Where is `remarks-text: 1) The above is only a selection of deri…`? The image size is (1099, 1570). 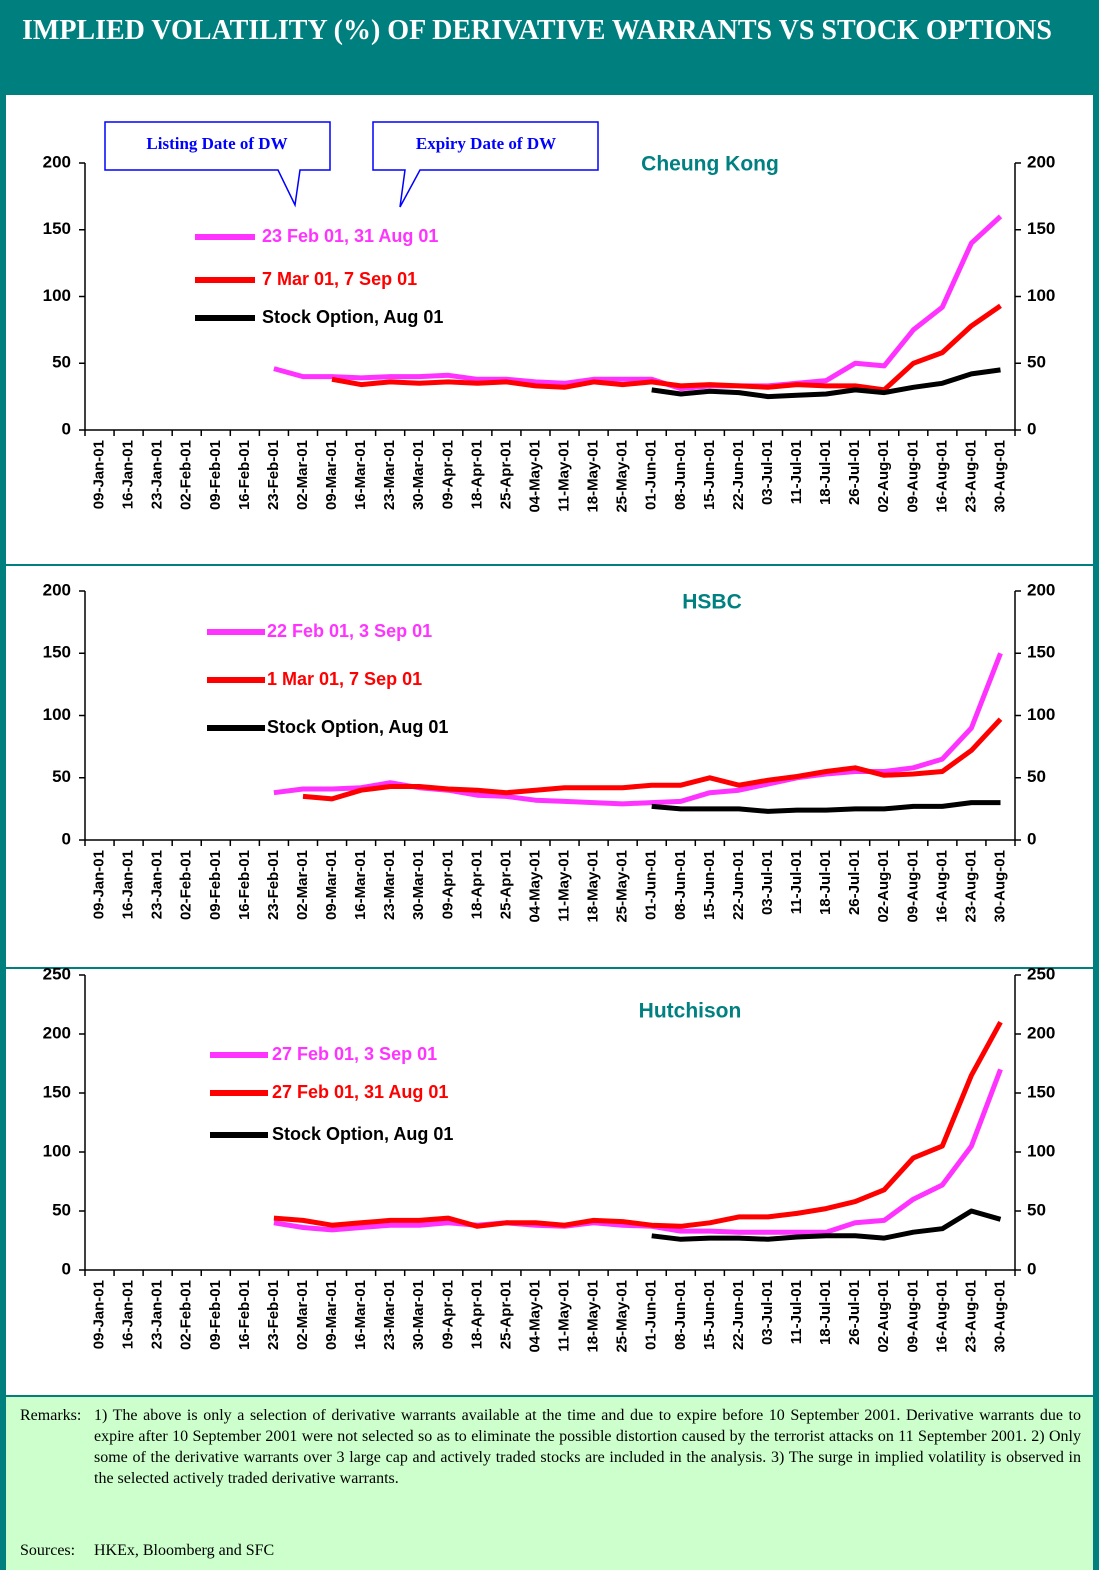
remarks-text: 1) The above is only a selection of deri… is located at coordinates (587, 1447).